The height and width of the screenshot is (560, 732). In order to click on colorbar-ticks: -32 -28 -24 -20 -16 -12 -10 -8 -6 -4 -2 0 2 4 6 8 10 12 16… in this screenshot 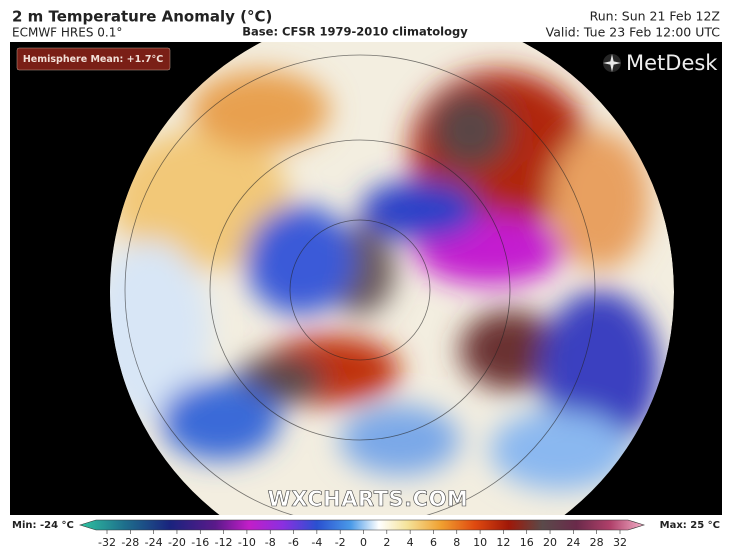, I will do `click(362, 539)`.